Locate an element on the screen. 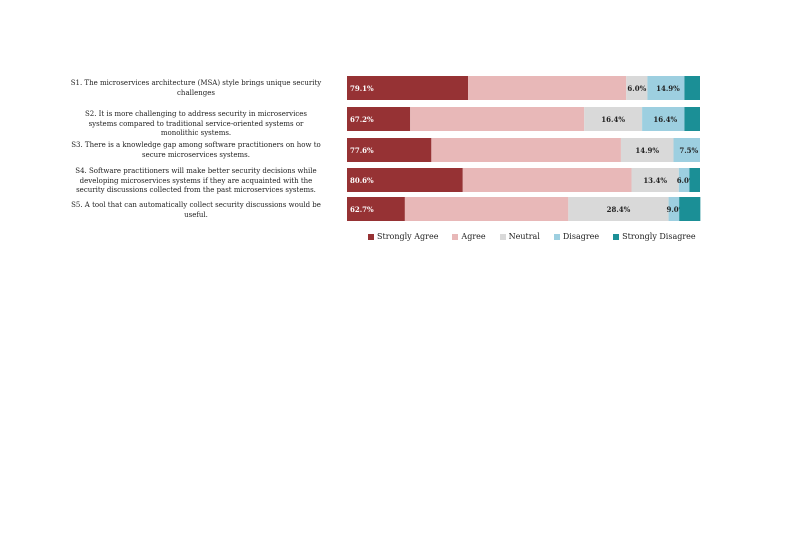  bar-segment-disagree-s2 is located at coordinates (663, 119).